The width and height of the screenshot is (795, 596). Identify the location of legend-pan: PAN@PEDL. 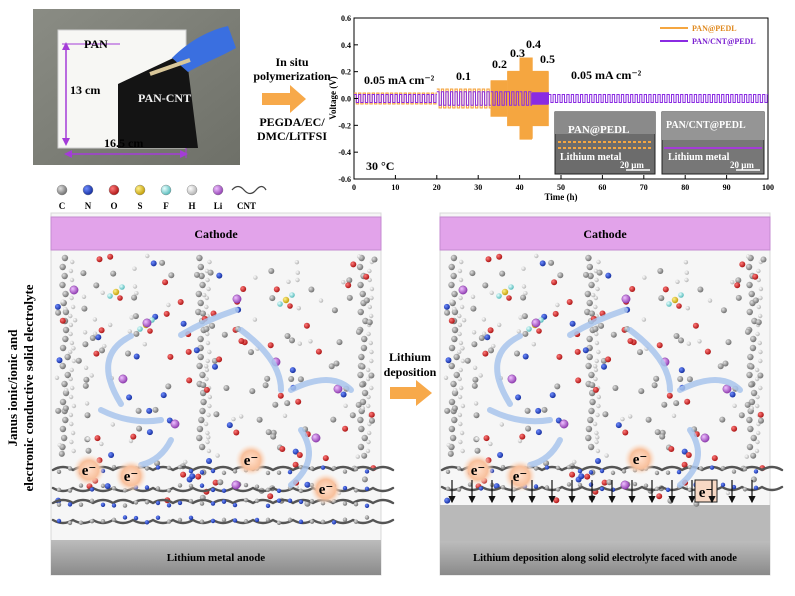
(714, 28).